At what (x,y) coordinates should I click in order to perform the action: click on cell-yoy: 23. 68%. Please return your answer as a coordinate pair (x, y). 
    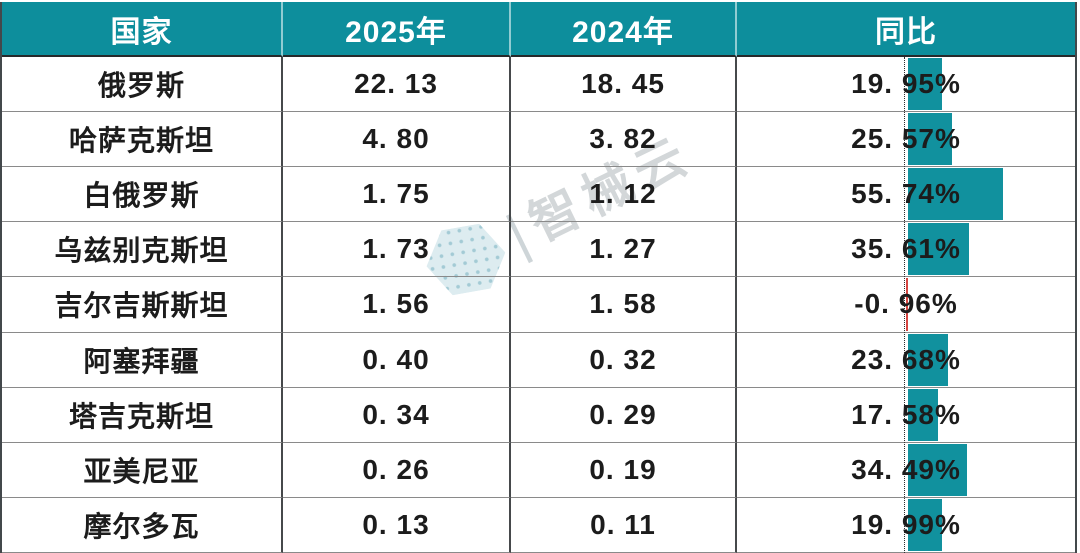
    Looking at the image, I should click on (906, 360).